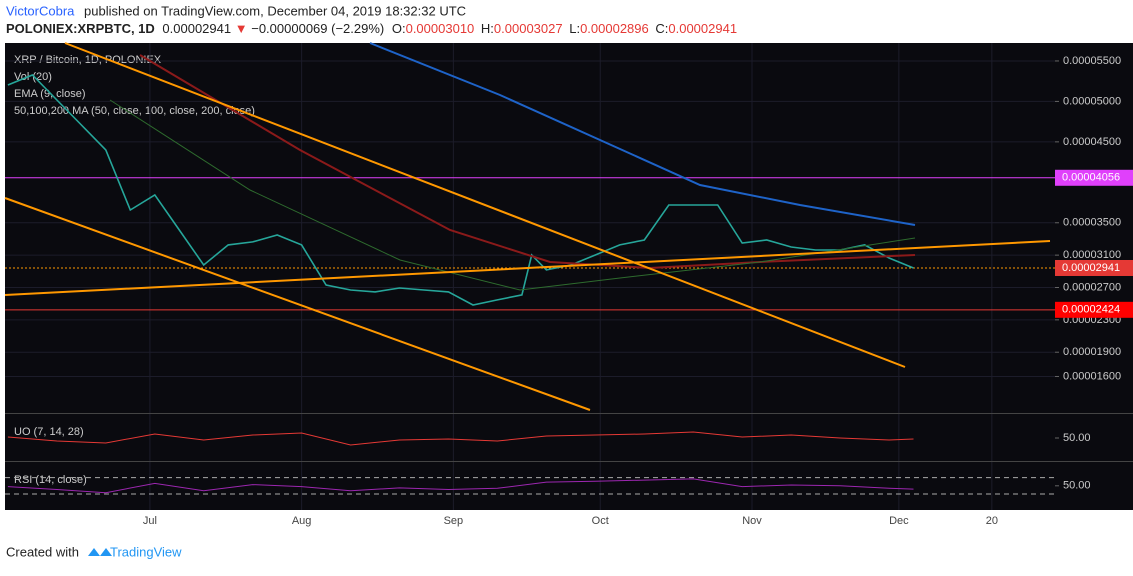 This screenshot has height=576, width=1133. Describe the element at coordinates (992, 521) in the screenshot. I see `x-tick-label: 20` at that location.